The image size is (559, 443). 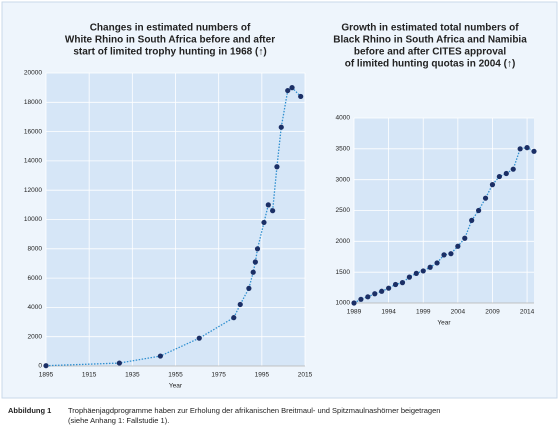 I want to click on x-tick-label: 1995, so click(x=262, y=375).